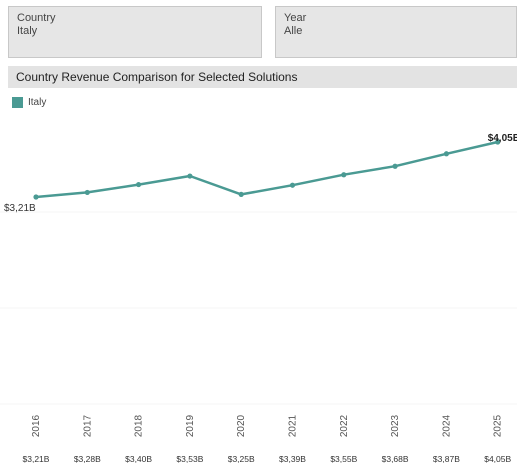 This screenshot has width=517, height=468. What do you see at coordinates (293, 425) in the screenshot?
I see `x-tick-label-2021: 2021` at bounding box center [293, 425].